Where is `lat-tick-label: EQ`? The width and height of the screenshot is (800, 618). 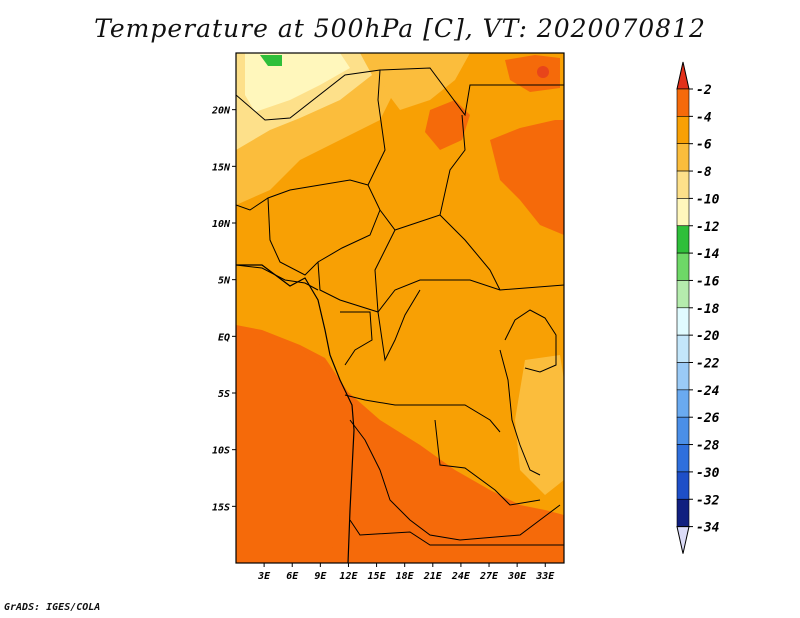 lat-tick-label: EQ is located at coordinates (224, 337).